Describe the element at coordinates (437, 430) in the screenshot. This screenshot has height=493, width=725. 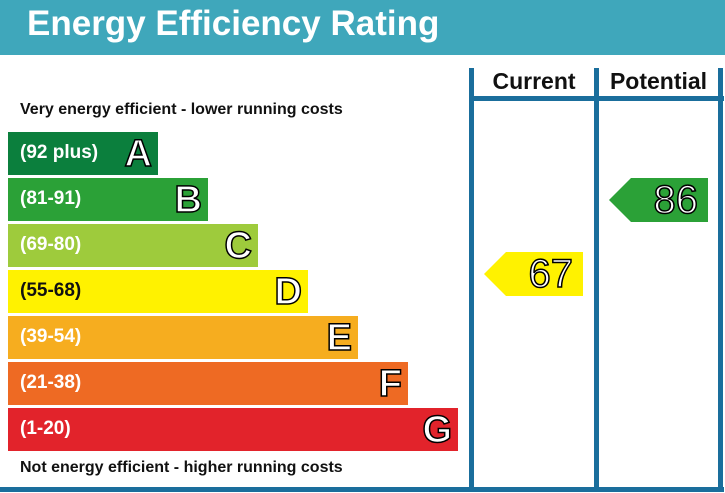
I see `band-letter: G` at that location.